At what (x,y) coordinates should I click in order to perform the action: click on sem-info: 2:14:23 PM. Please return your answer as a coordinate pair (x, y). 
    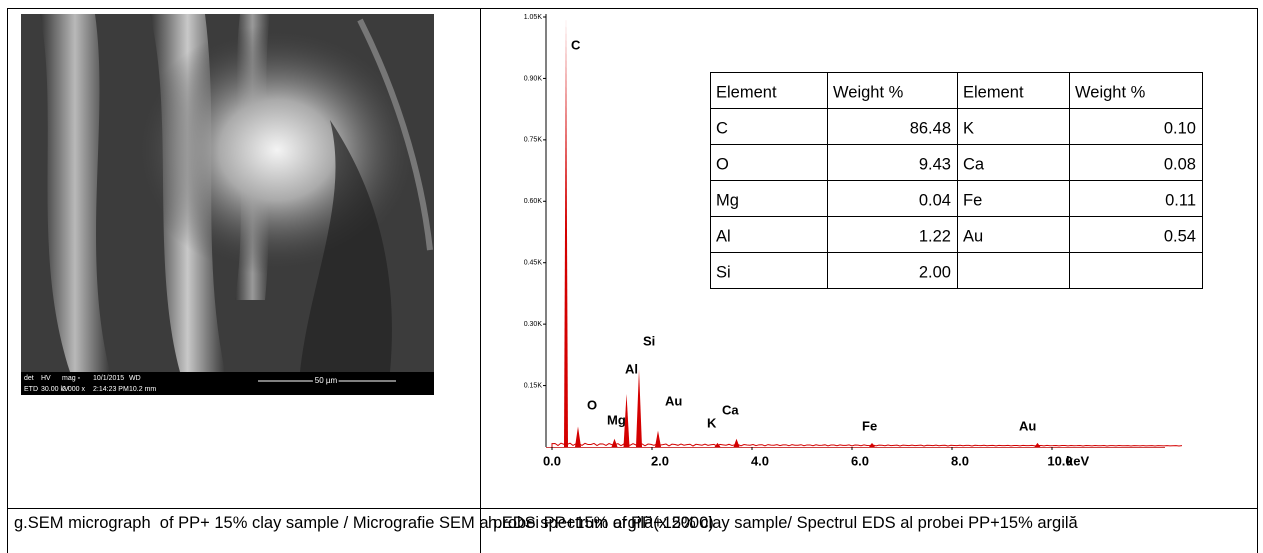
    Looking at the image, I should click on (111, 389).